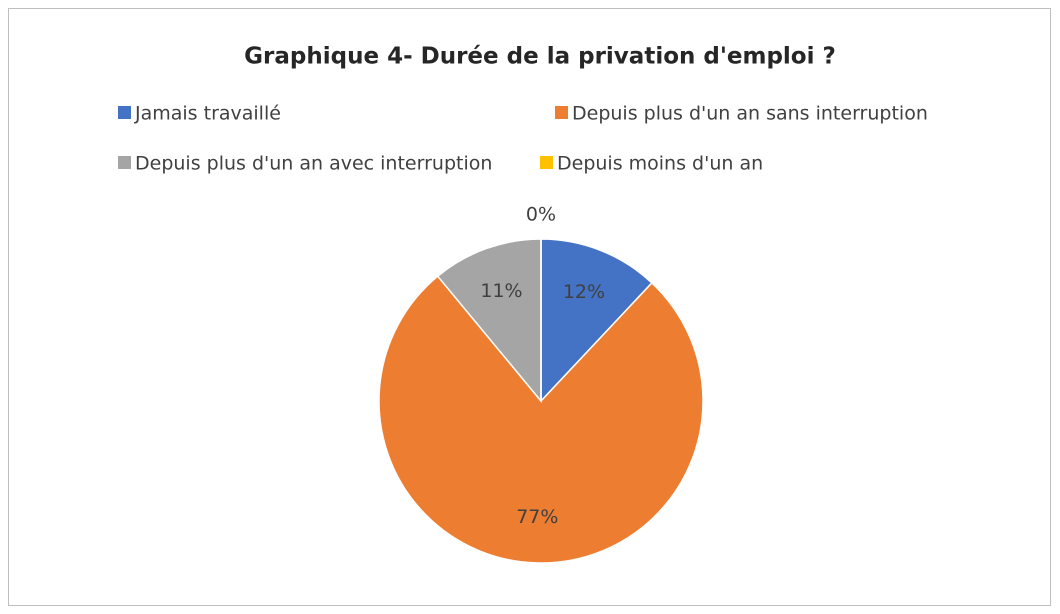  I want to click on legend-label: Depuis moins d'un an, so click(660, 164).